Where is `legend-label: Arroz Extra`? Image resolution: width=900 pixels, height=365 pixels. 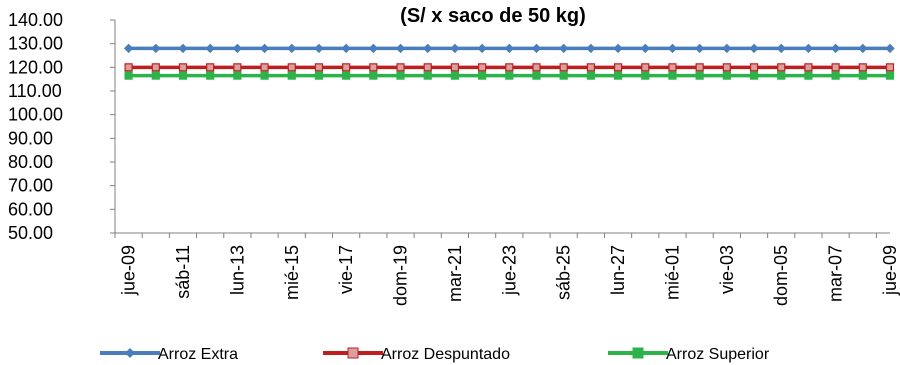 legend-label: Arroz Extra is located at coordinates (198, 354).